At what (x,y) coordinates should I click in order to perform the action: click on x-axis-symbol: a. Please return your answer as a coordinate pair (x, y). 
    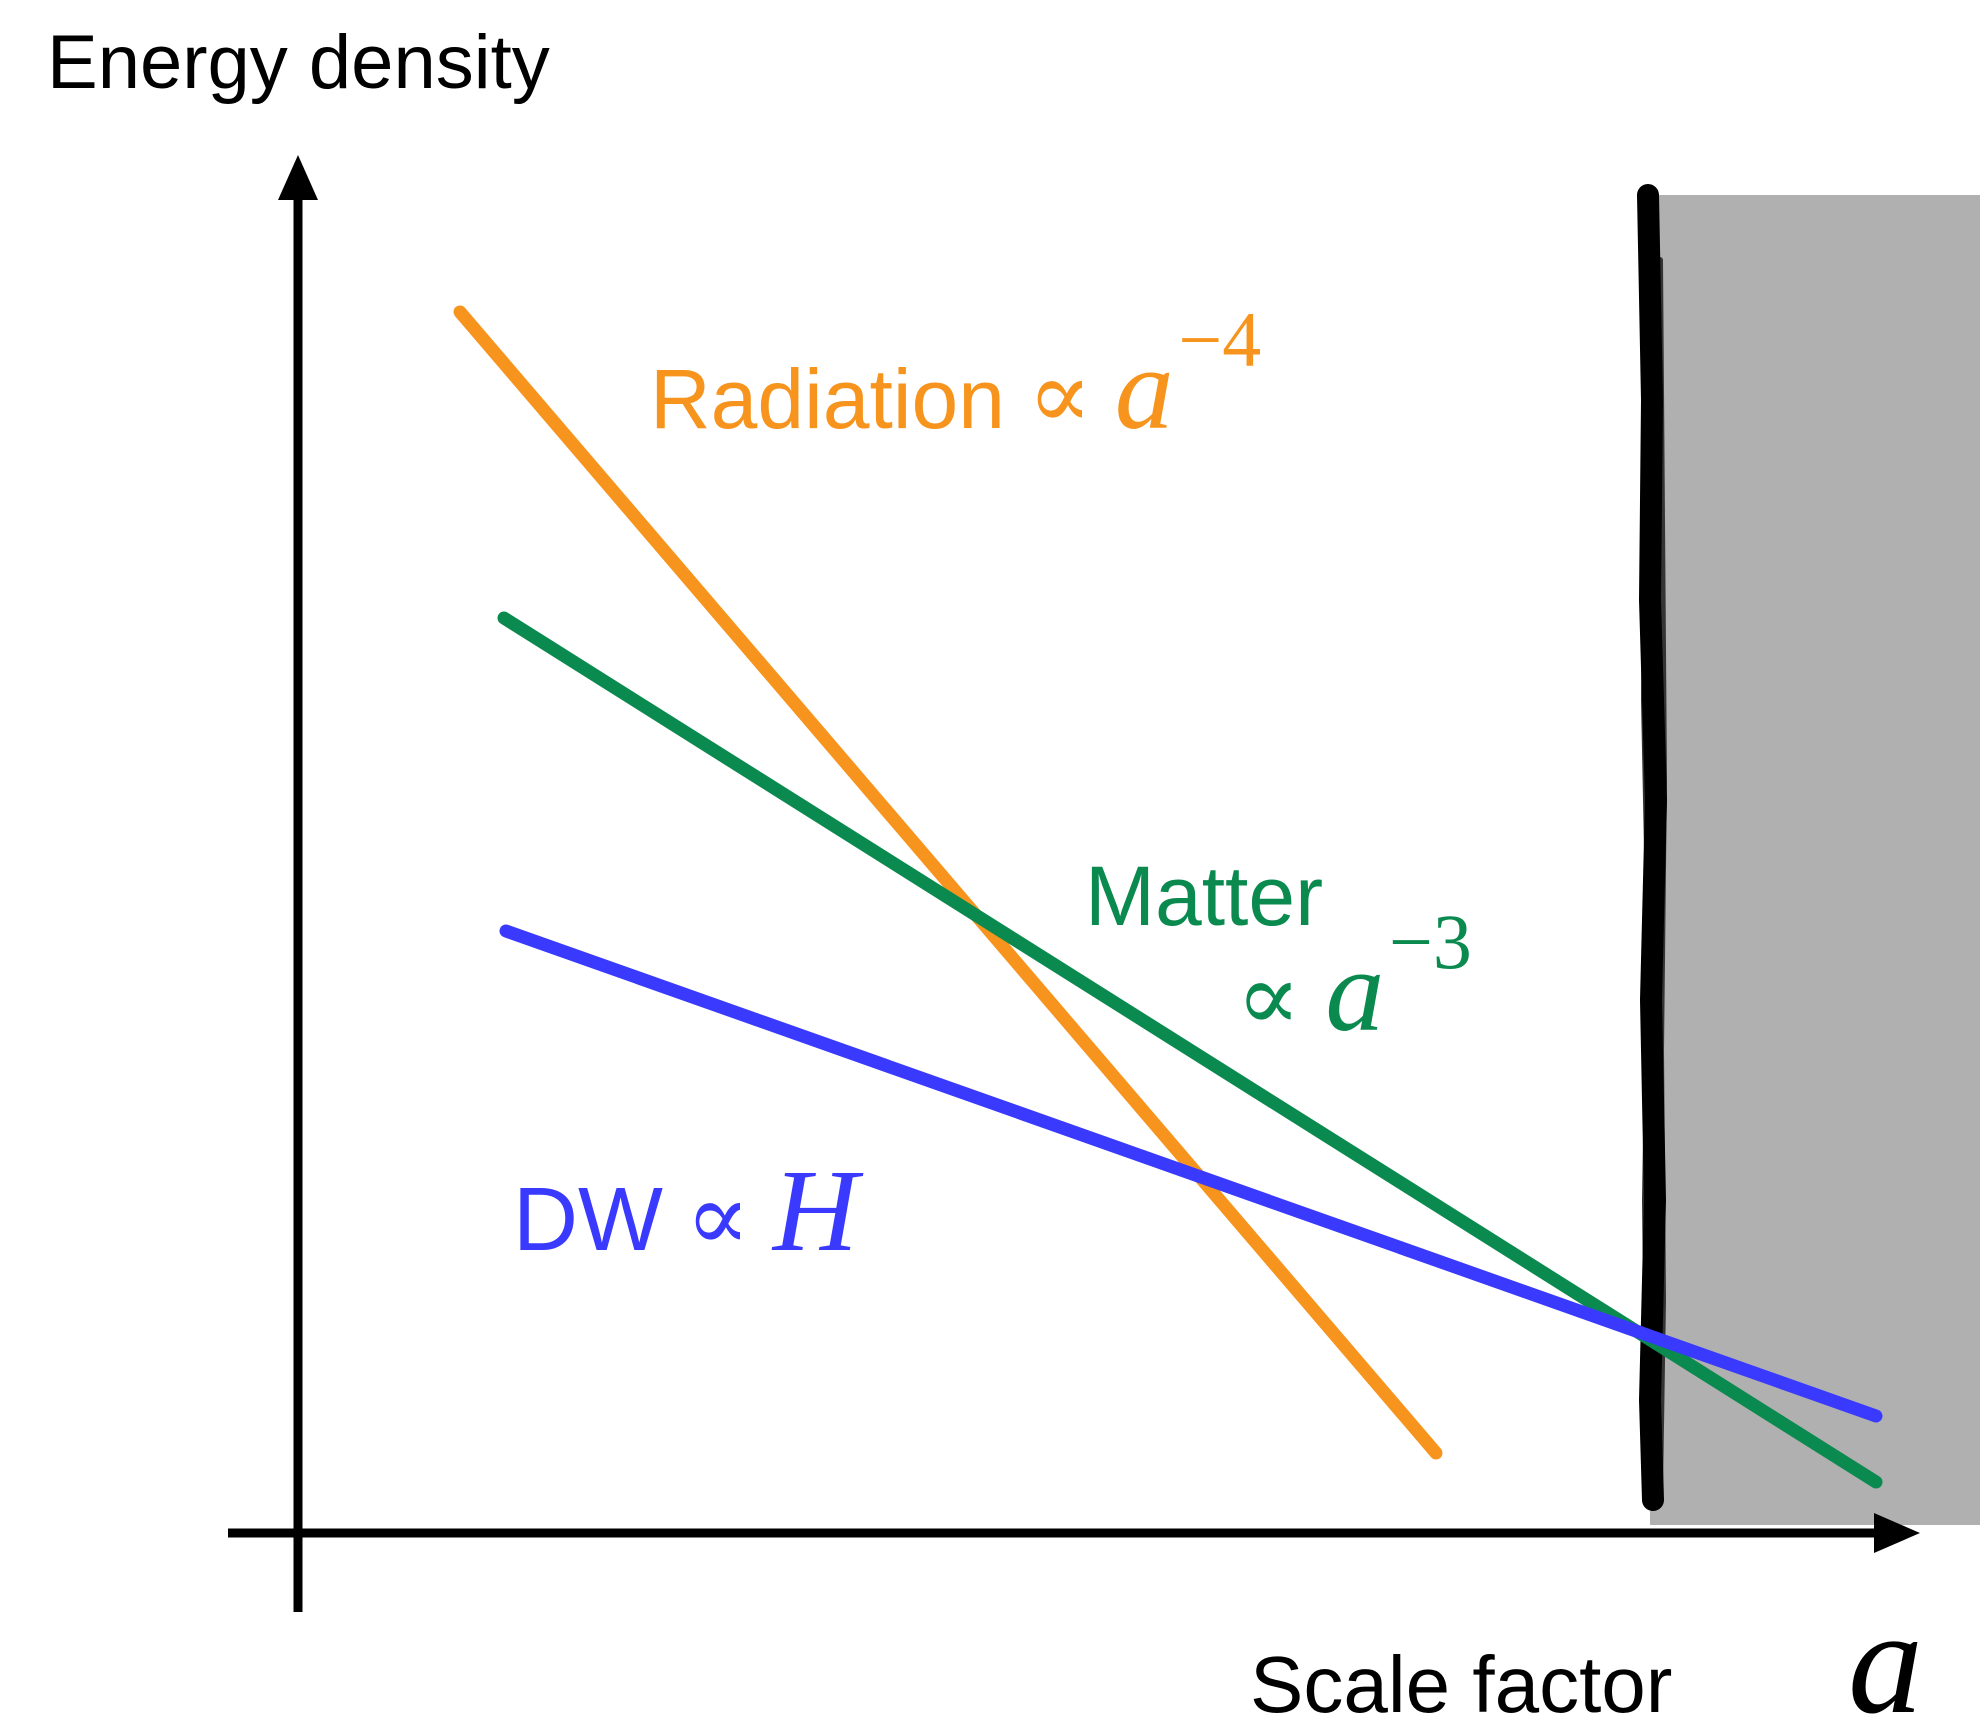
    Looking at the image, I should click on (1885, 1650).